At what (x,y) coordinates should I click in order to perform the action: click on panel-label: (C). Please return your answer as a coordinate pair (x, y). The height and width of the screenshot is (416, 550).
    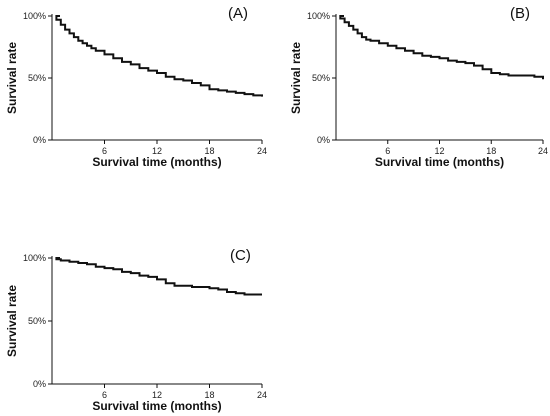
    Looking at the image, I should click on (240, 255).